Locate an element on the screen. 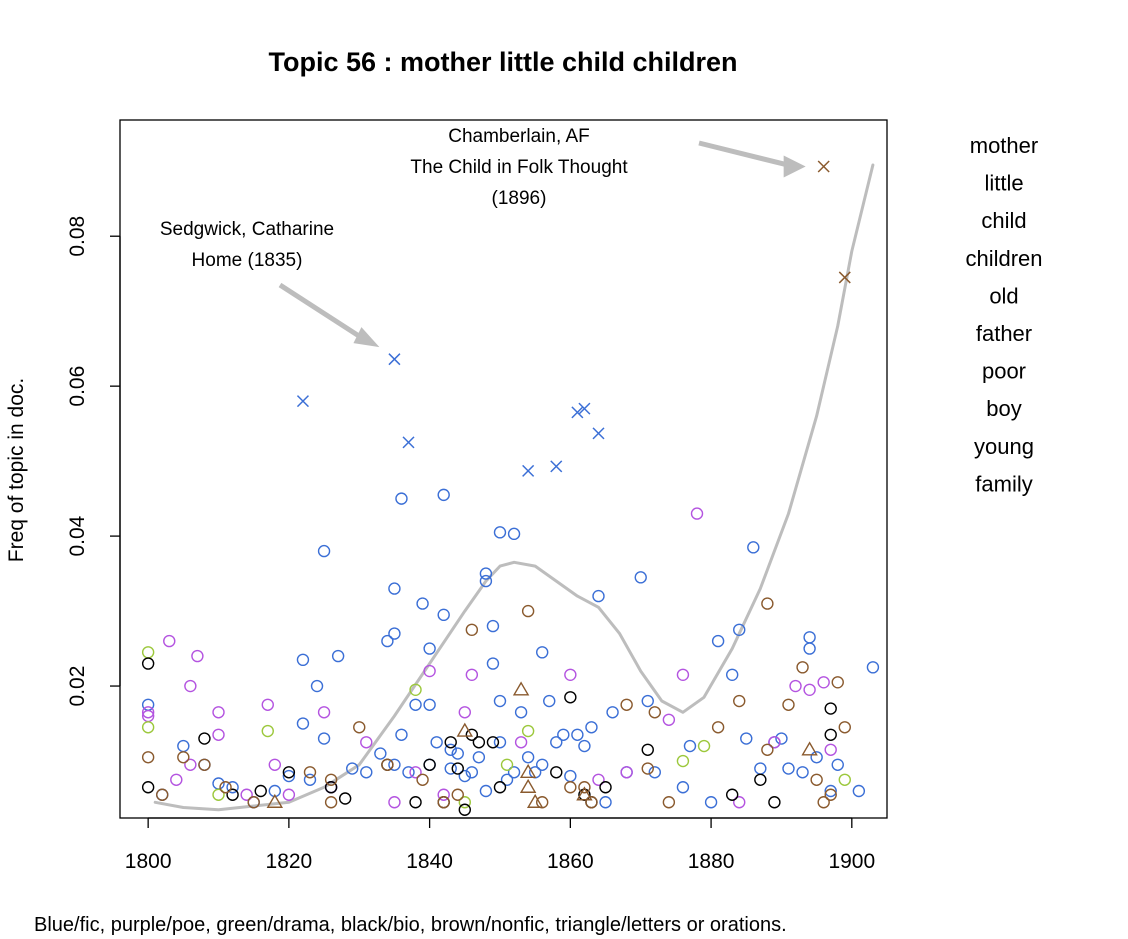 This screenshot has height=939, width=1128. topic-word: father is located at coordinates (1004, 333).